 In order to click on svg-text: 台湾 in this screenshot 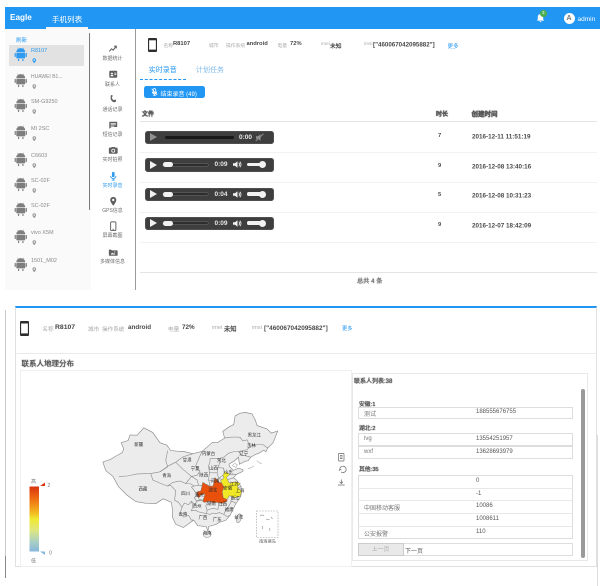, I will do `click(238, 516)`.